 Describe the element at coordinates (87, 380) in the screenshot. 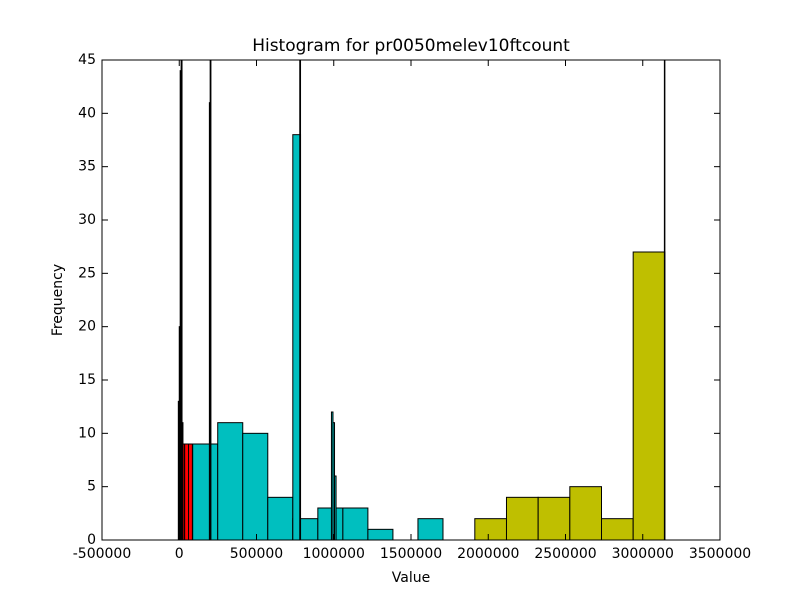

I see `y-tick-label: 15` at that location.